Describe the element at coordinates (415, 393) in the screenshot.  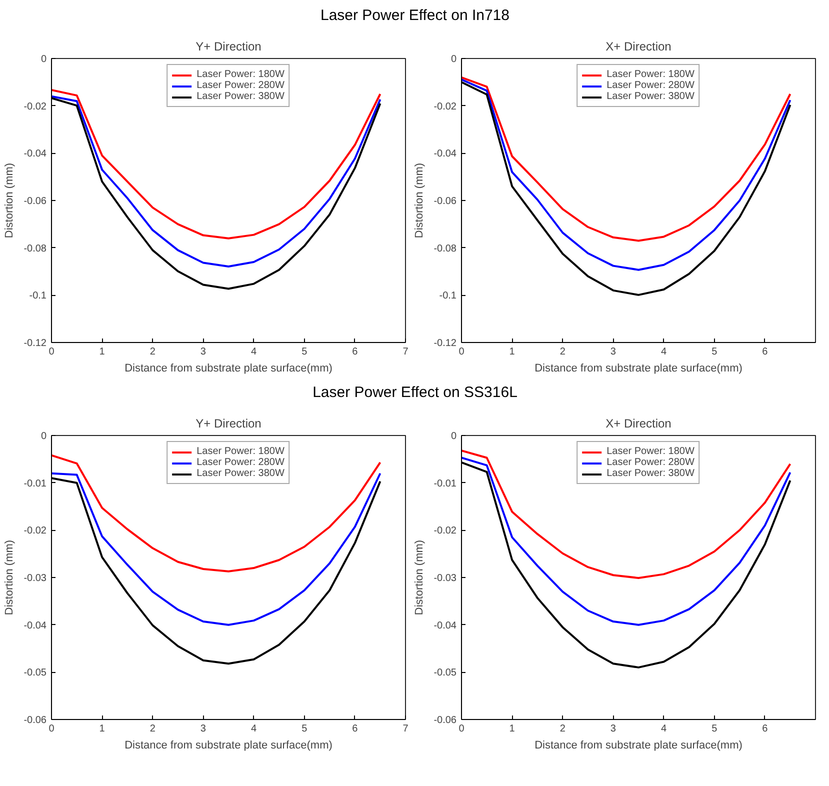
I see `text: Laser Power Effect on SS316L` at that location.